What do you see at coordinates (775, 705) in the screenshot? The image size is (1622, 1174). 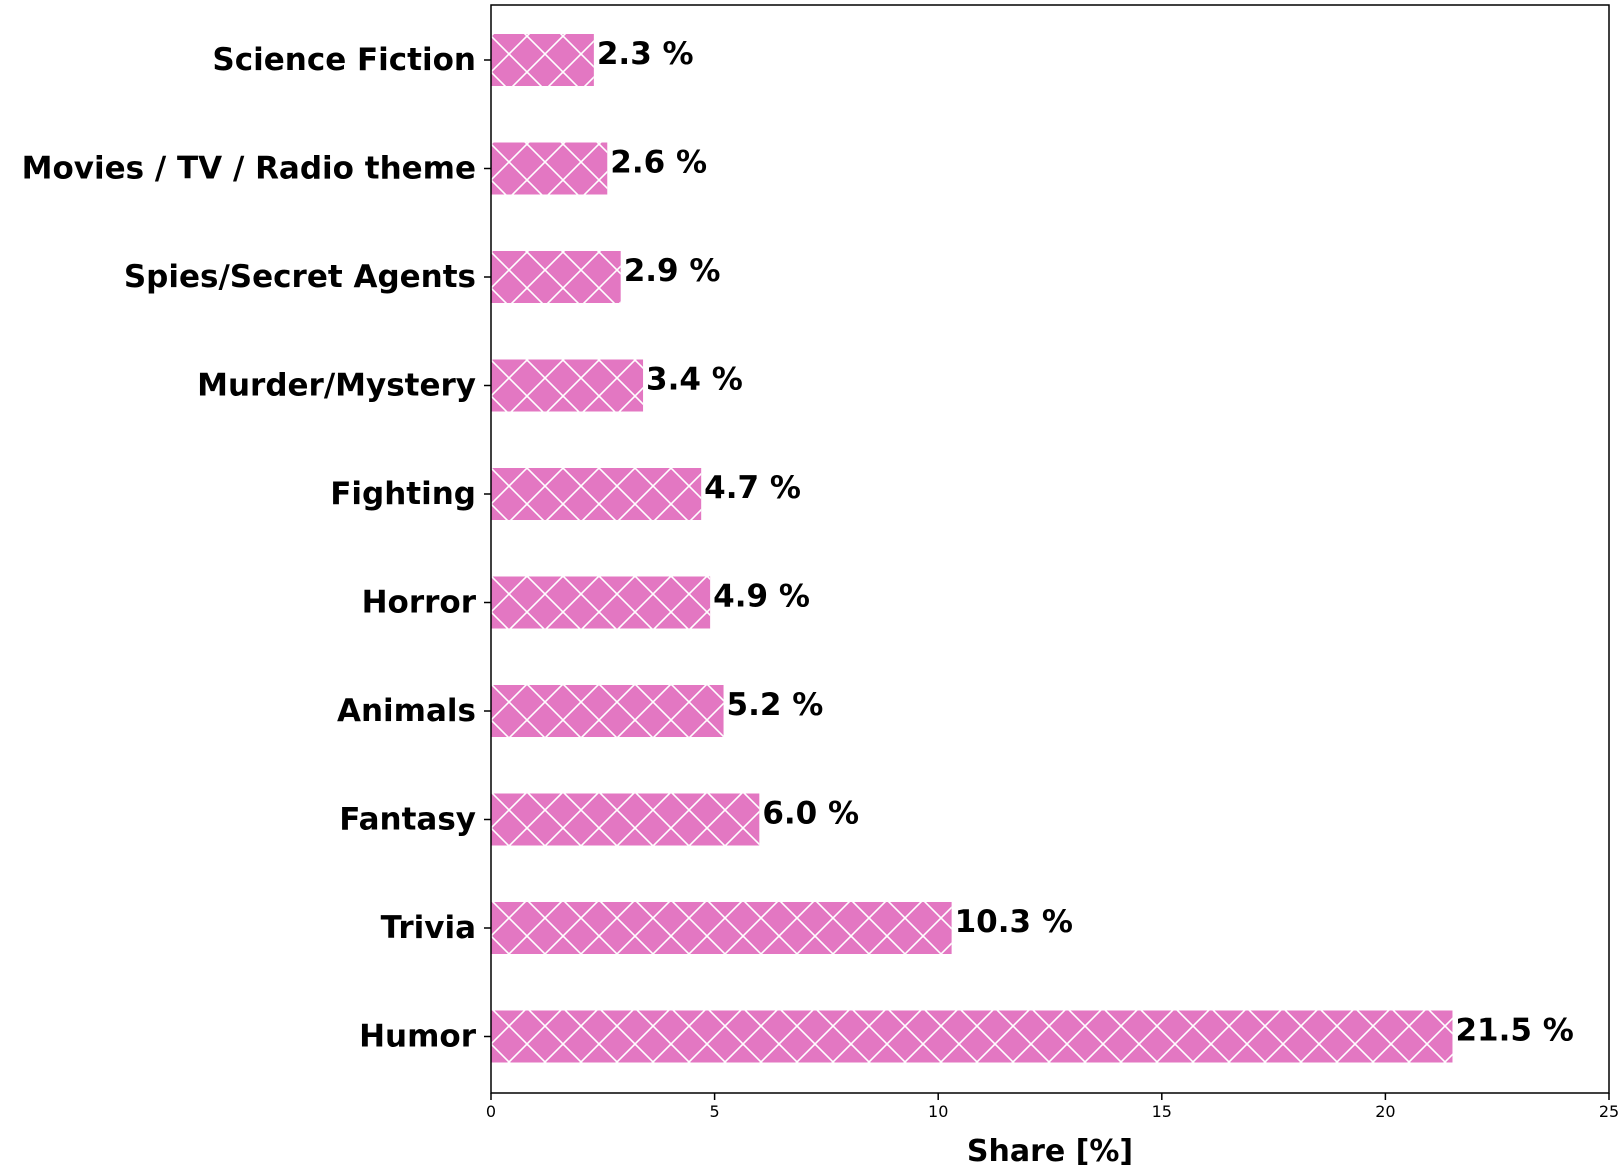 I see `value-label: 5.2 %` at bounding box center [775, 705].